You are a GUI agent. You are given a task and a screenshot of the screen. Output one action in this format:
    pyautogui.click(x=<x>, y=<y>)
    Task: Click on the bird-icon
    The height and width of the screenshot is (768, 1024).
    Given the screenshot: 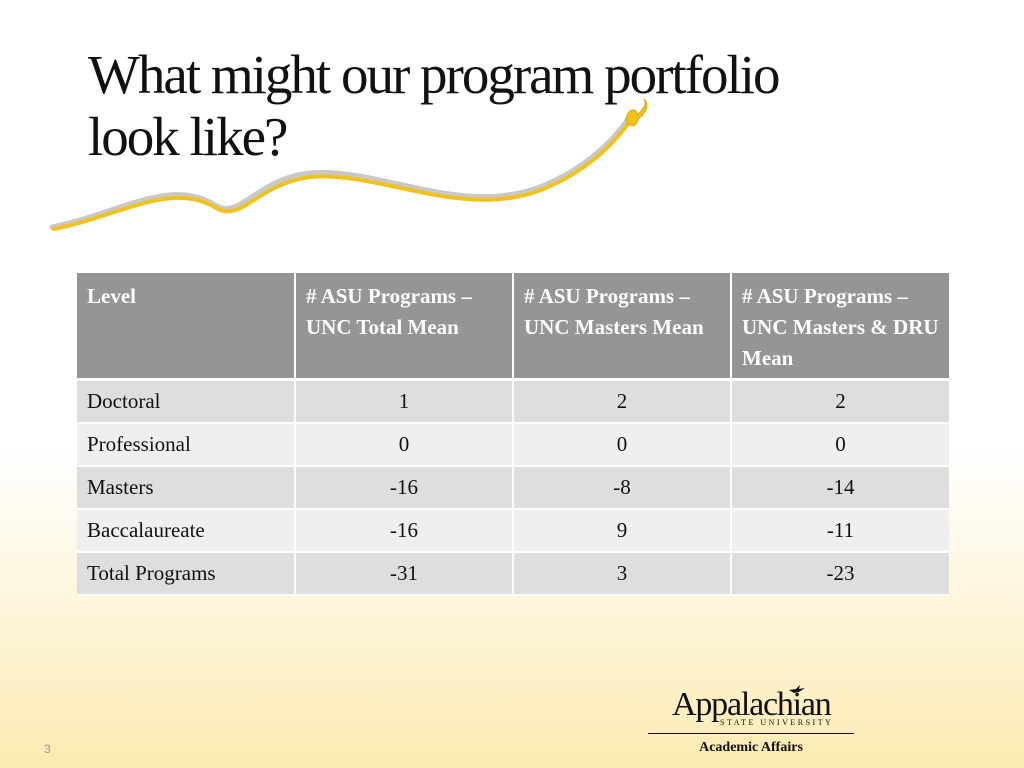 What is the action you would take?
    pyautogui.click(x=797, y=689)
    